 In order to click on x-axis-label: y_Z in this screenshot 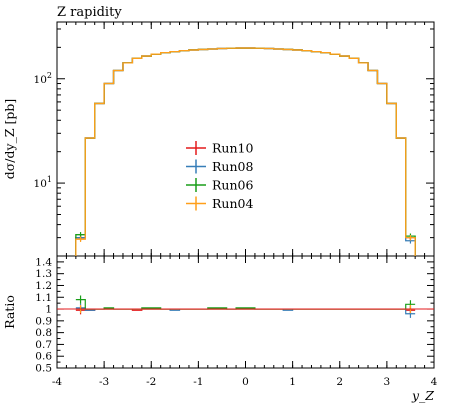, I will do `click(422, 395)`.